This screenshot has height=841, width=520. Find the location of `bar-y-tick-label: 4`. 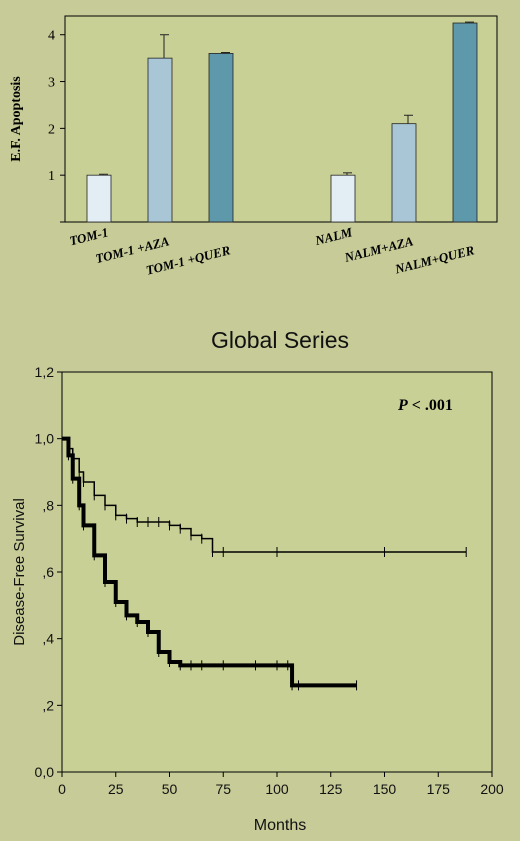

bar-y-tick-label: 4 is located at coordinates (51, 36).